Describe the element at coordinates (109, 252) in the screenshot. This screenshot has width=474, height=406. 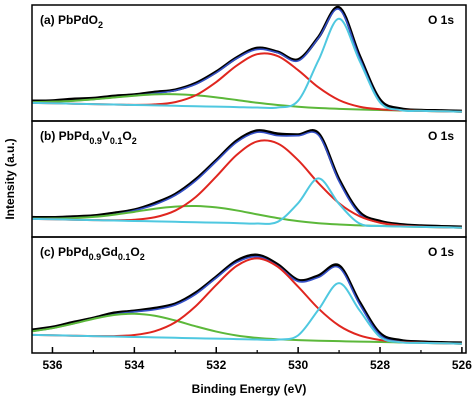
I see `title-part: Gd` at that location.